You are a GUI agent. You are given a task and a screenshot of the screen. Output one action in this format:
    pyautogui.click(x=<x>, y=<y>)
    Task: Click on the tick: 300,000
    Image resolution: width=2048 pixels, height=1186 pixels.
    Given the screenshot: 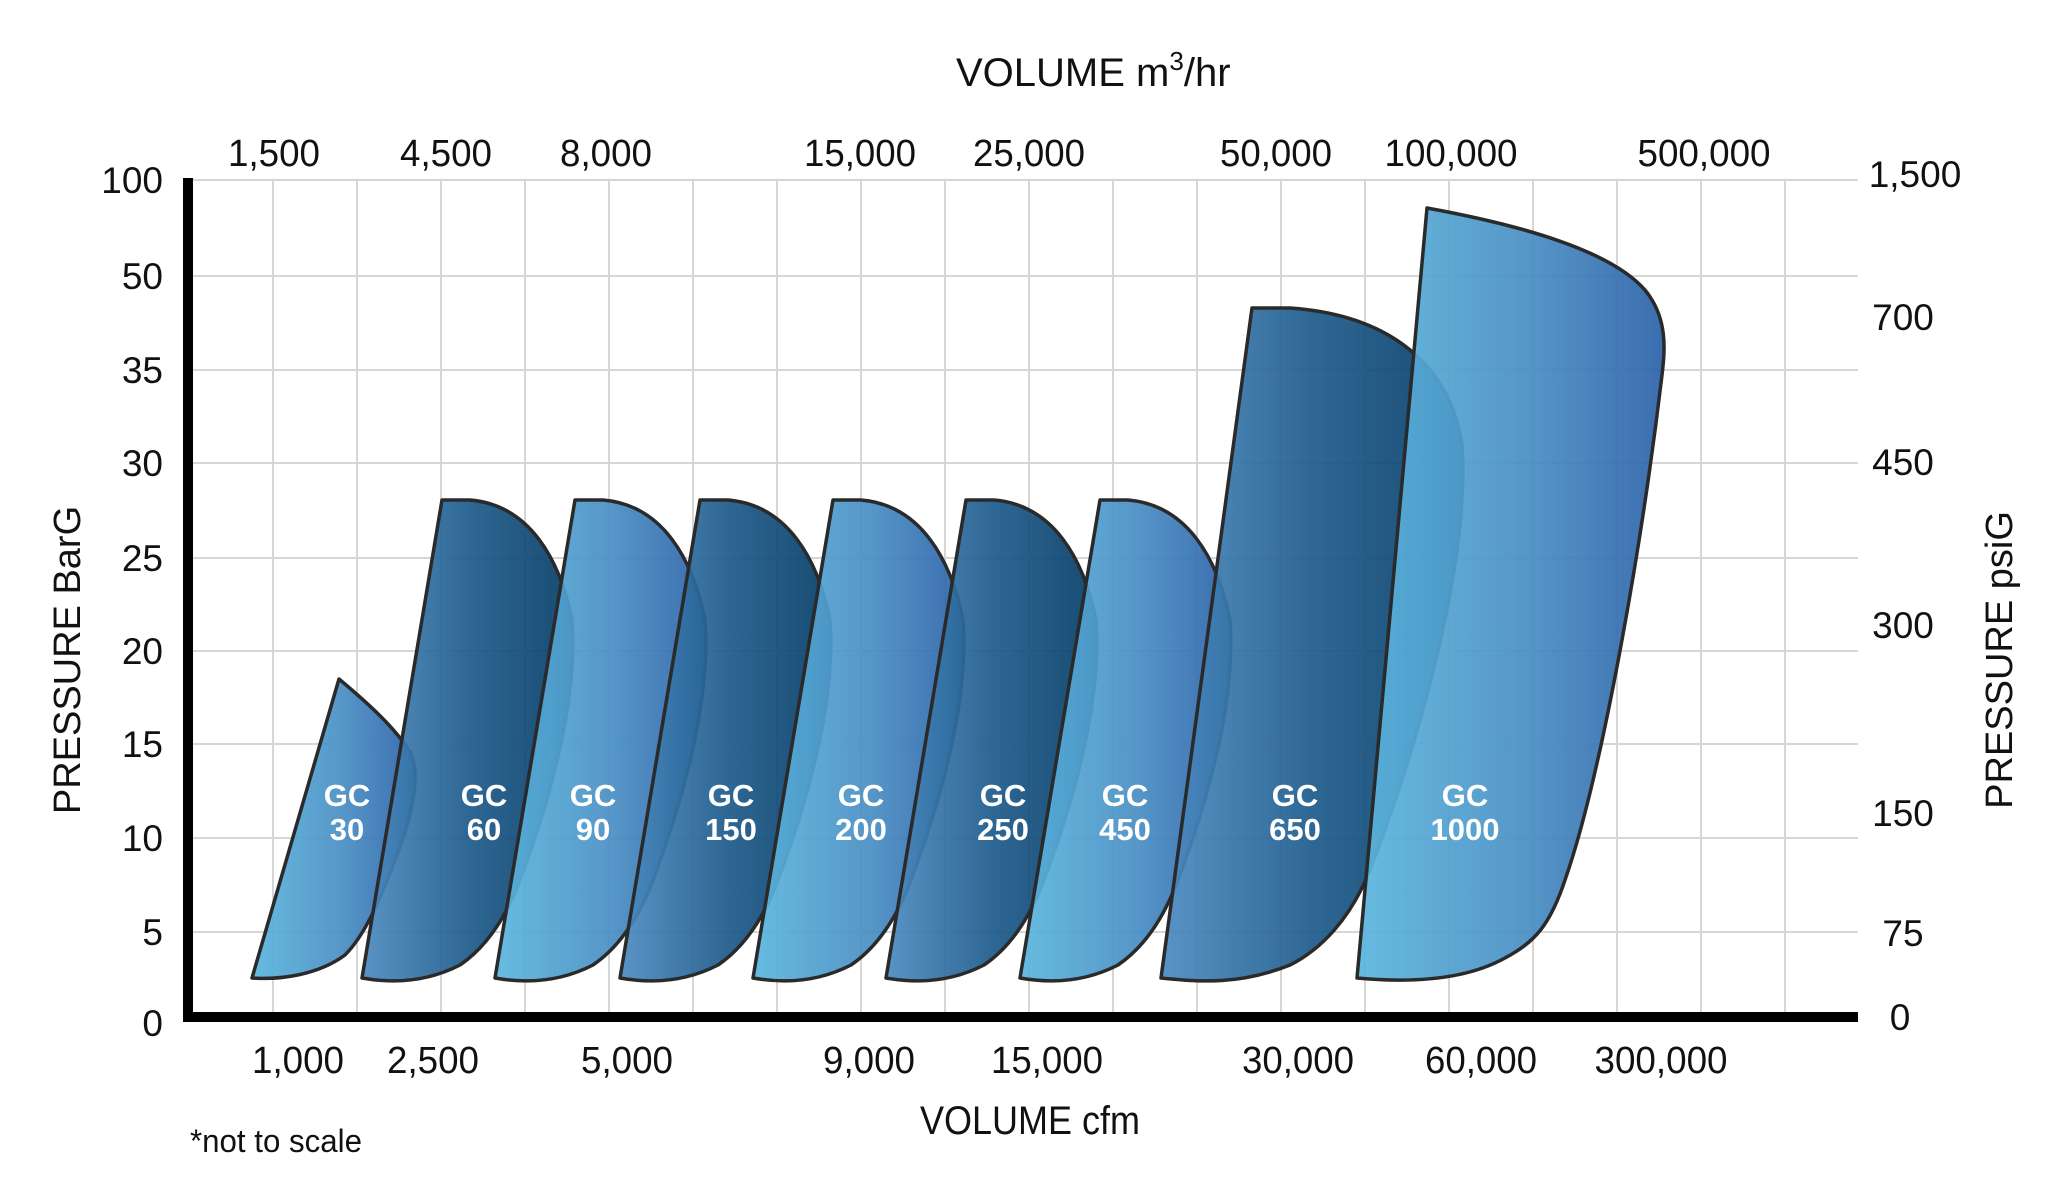 What is the action you would take?
    pyautogui.click(x=1661, y=1061)
    